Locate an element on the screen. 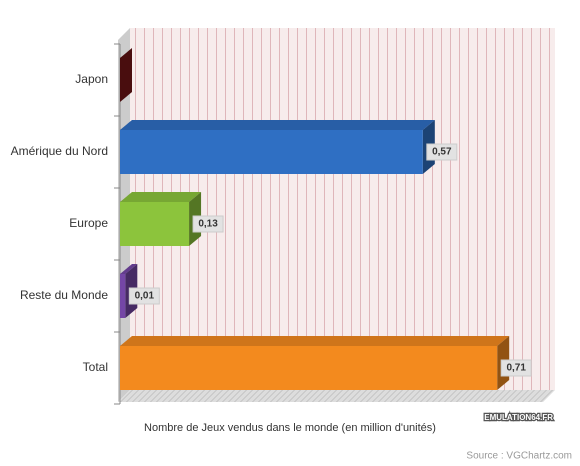 The width and height of the screenshot is (580, 466). y-tick-label: Amérique du Nord is located at coordinates (59, 151).